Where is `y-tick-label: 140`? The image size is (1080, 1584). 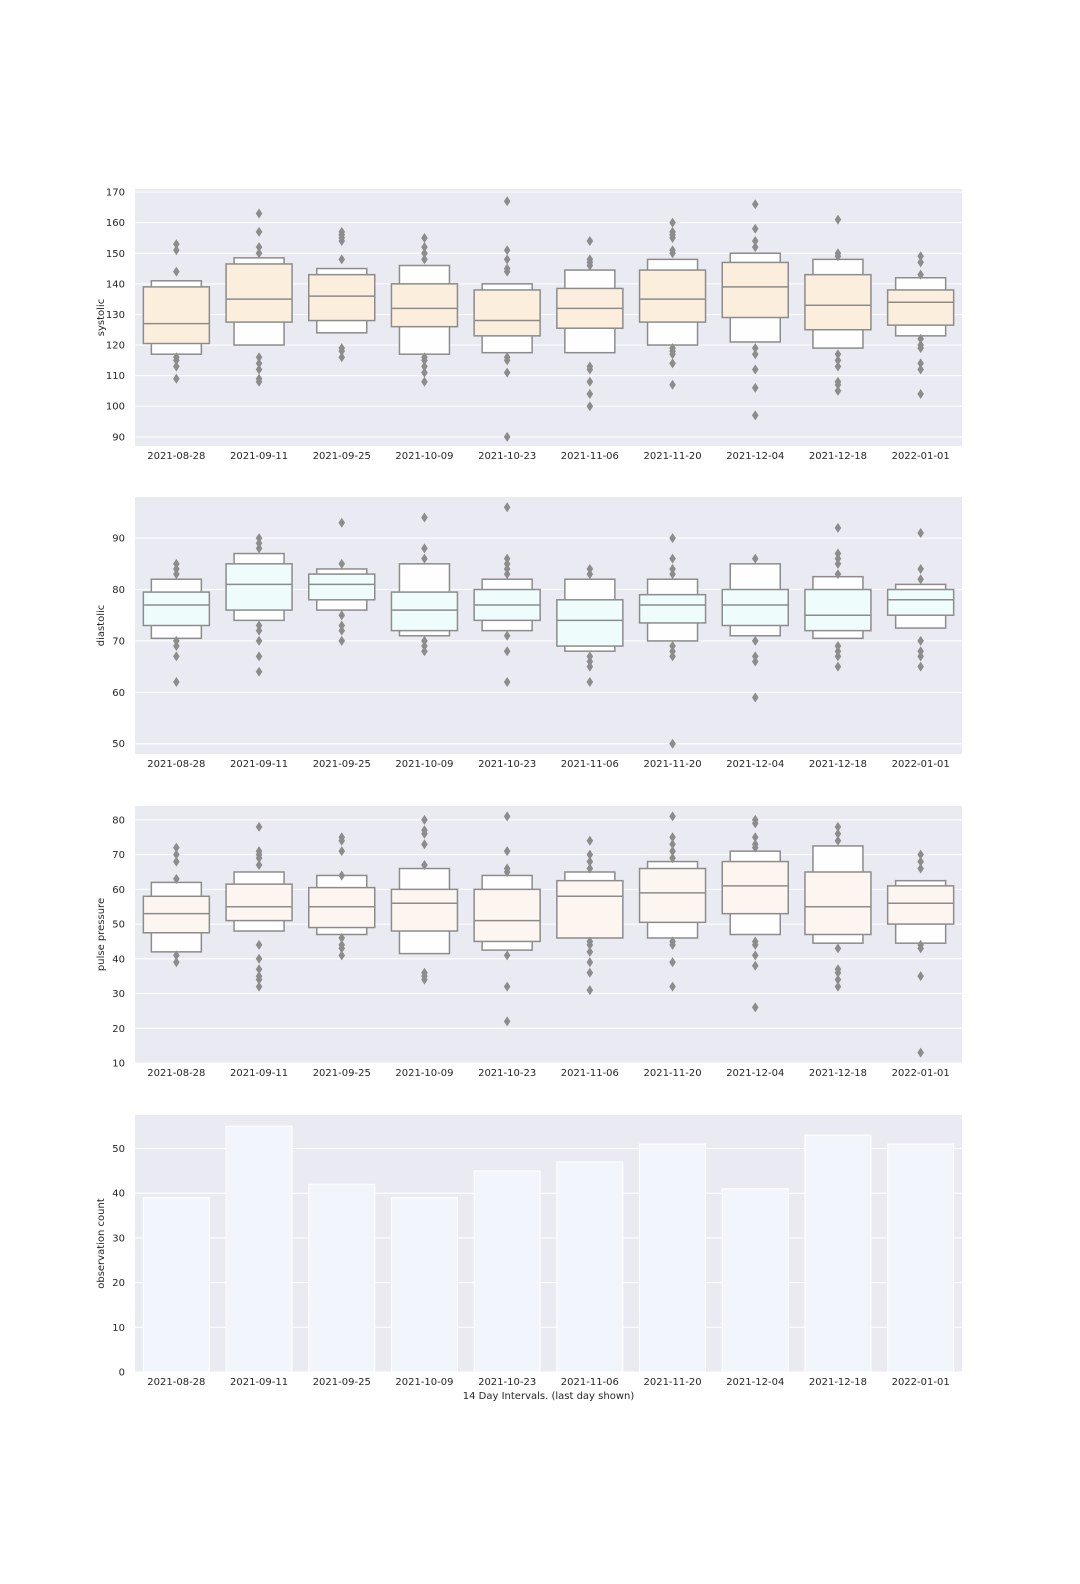 y-tick-label: 140 is located at coordinates (115, 284).